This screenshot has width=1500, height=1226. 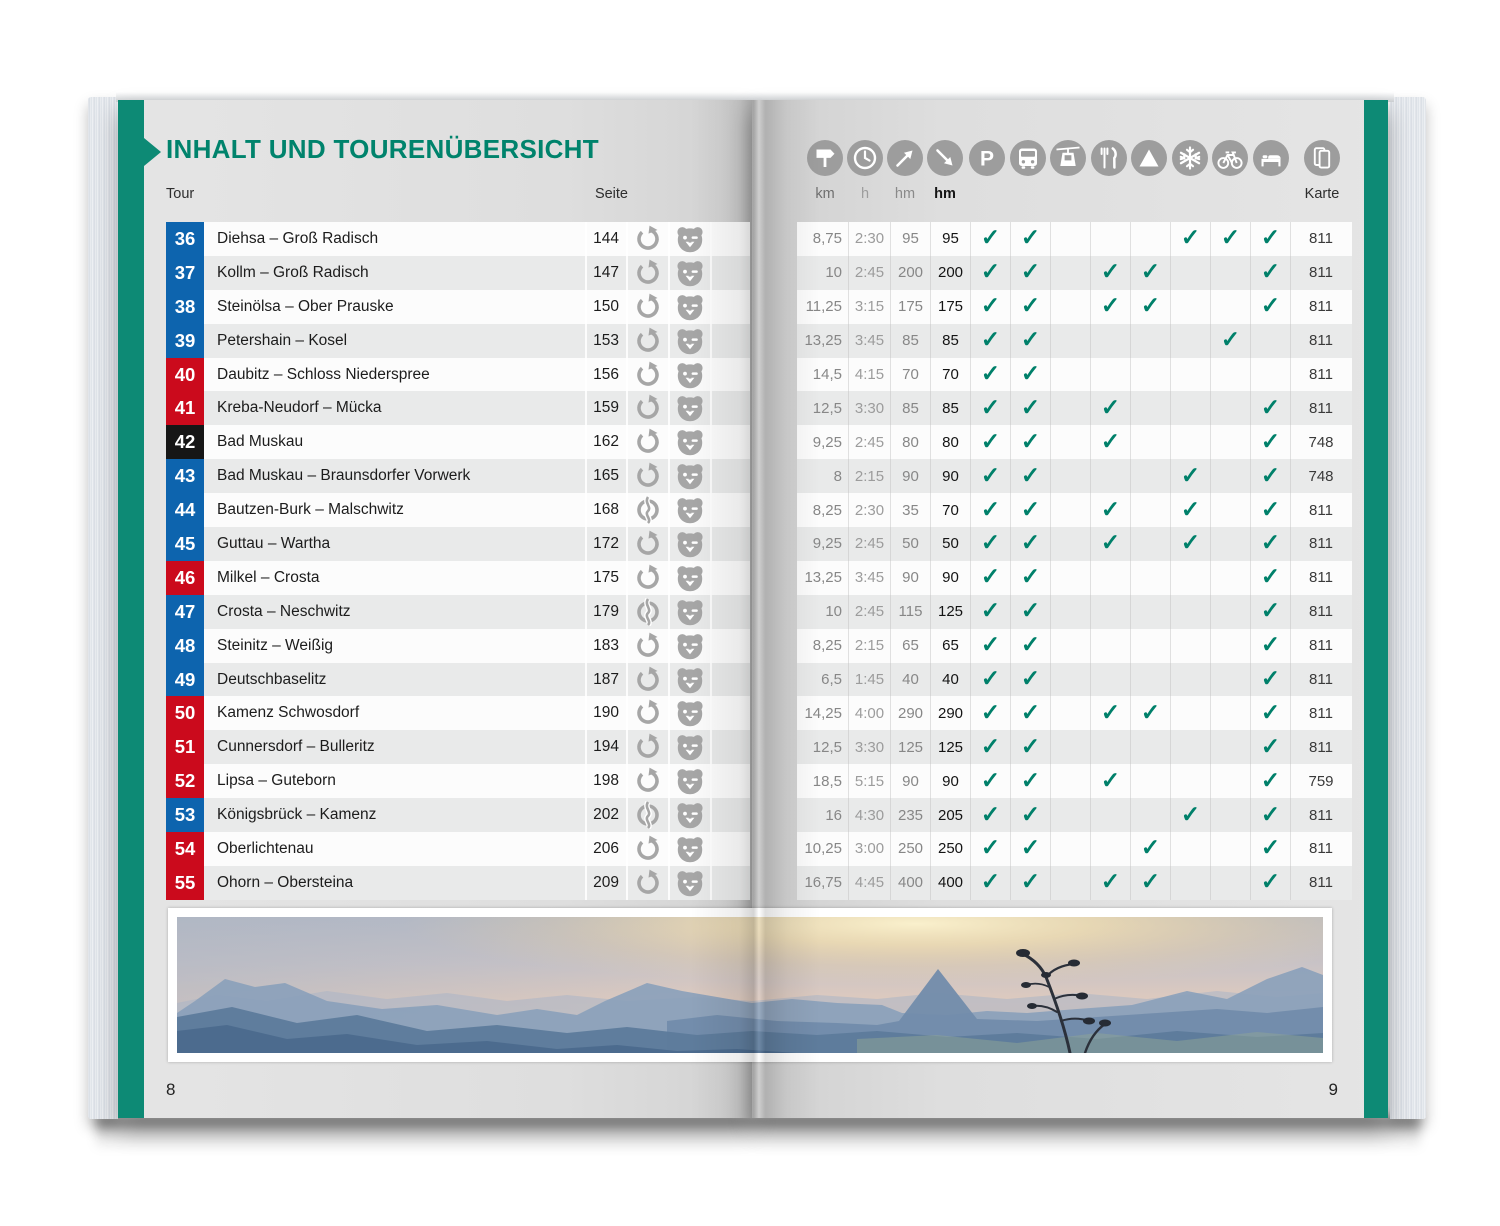 What do you see at coordinates (950, 747) in the screenshot?
I see `descent-value: 125` at bounding box center [950, 747].